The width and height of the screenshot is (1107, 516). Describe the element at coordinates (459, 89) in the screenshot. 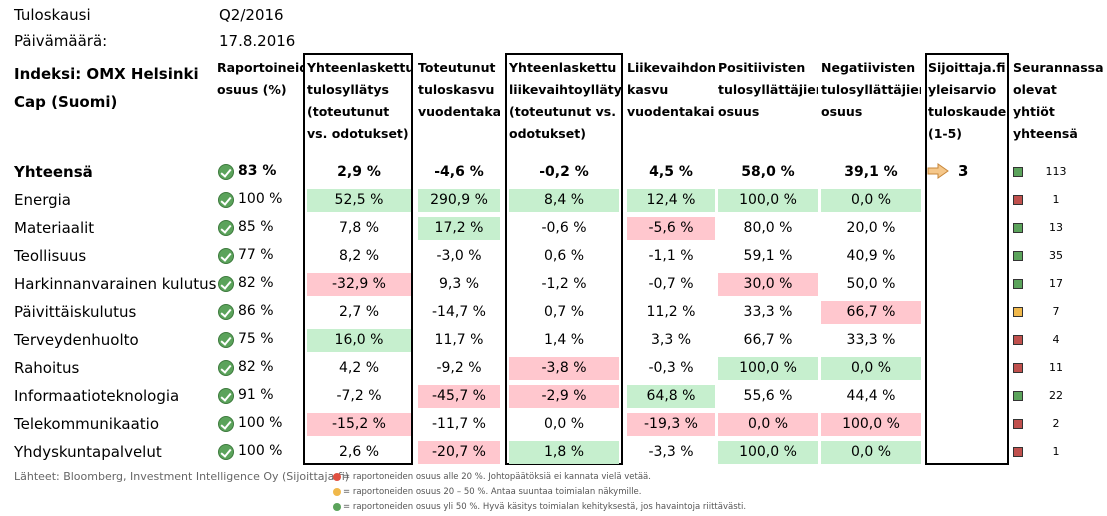

I see `col-earnings-growth: Toteutunut tuloskasvu vuodentakaisesta` at that location.